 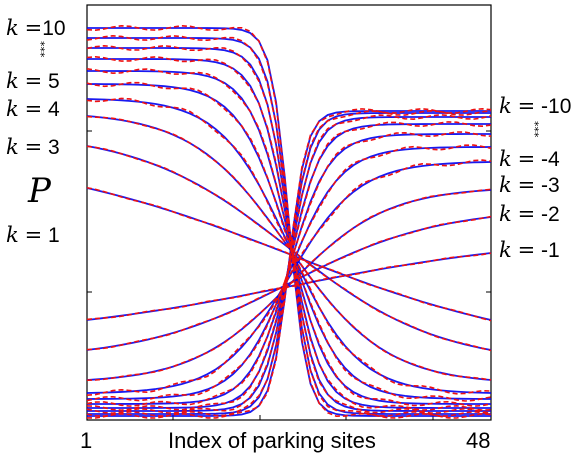 I want to click on left-label-k1: k = 1, so click(x=33, y=235).